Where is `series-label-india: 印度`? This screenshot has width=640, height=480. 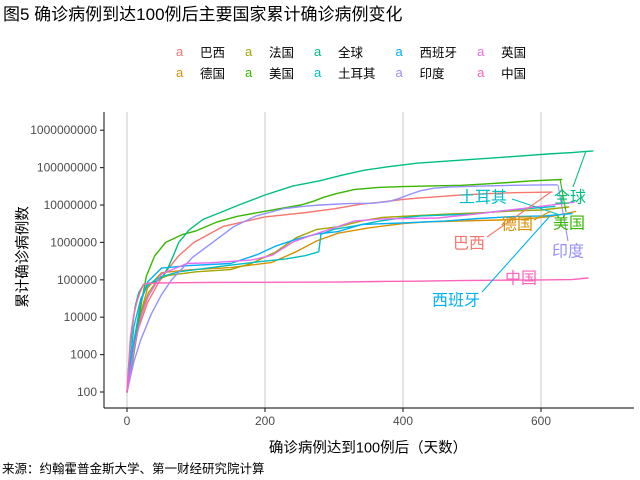
series-label-india: 印度 is located at coordinates (568, 252).